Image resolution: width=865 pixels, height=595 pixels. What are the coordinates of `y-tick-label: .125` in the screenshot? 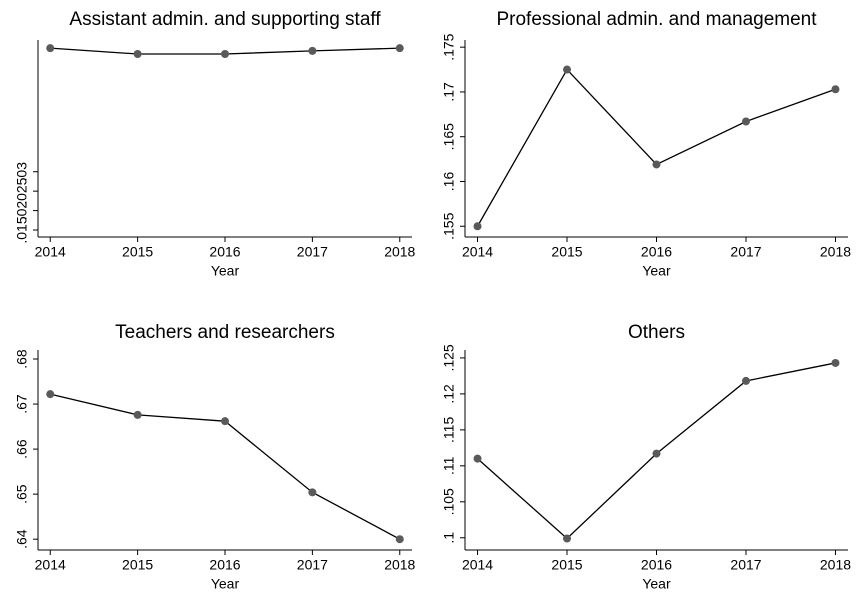 It's located at (449, 357).